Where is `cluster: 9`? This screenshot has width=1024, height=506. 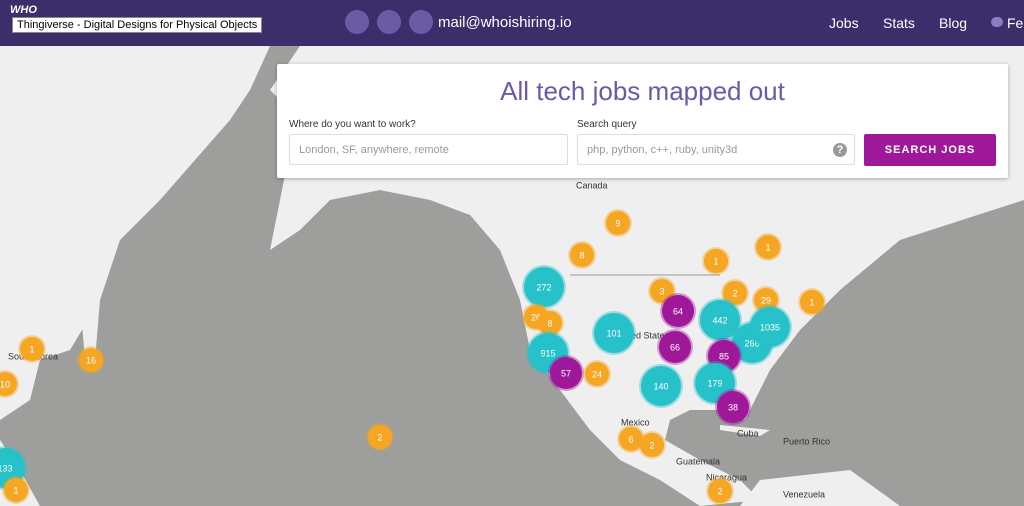
cluster: 9 is located at coordinates (618, 223).